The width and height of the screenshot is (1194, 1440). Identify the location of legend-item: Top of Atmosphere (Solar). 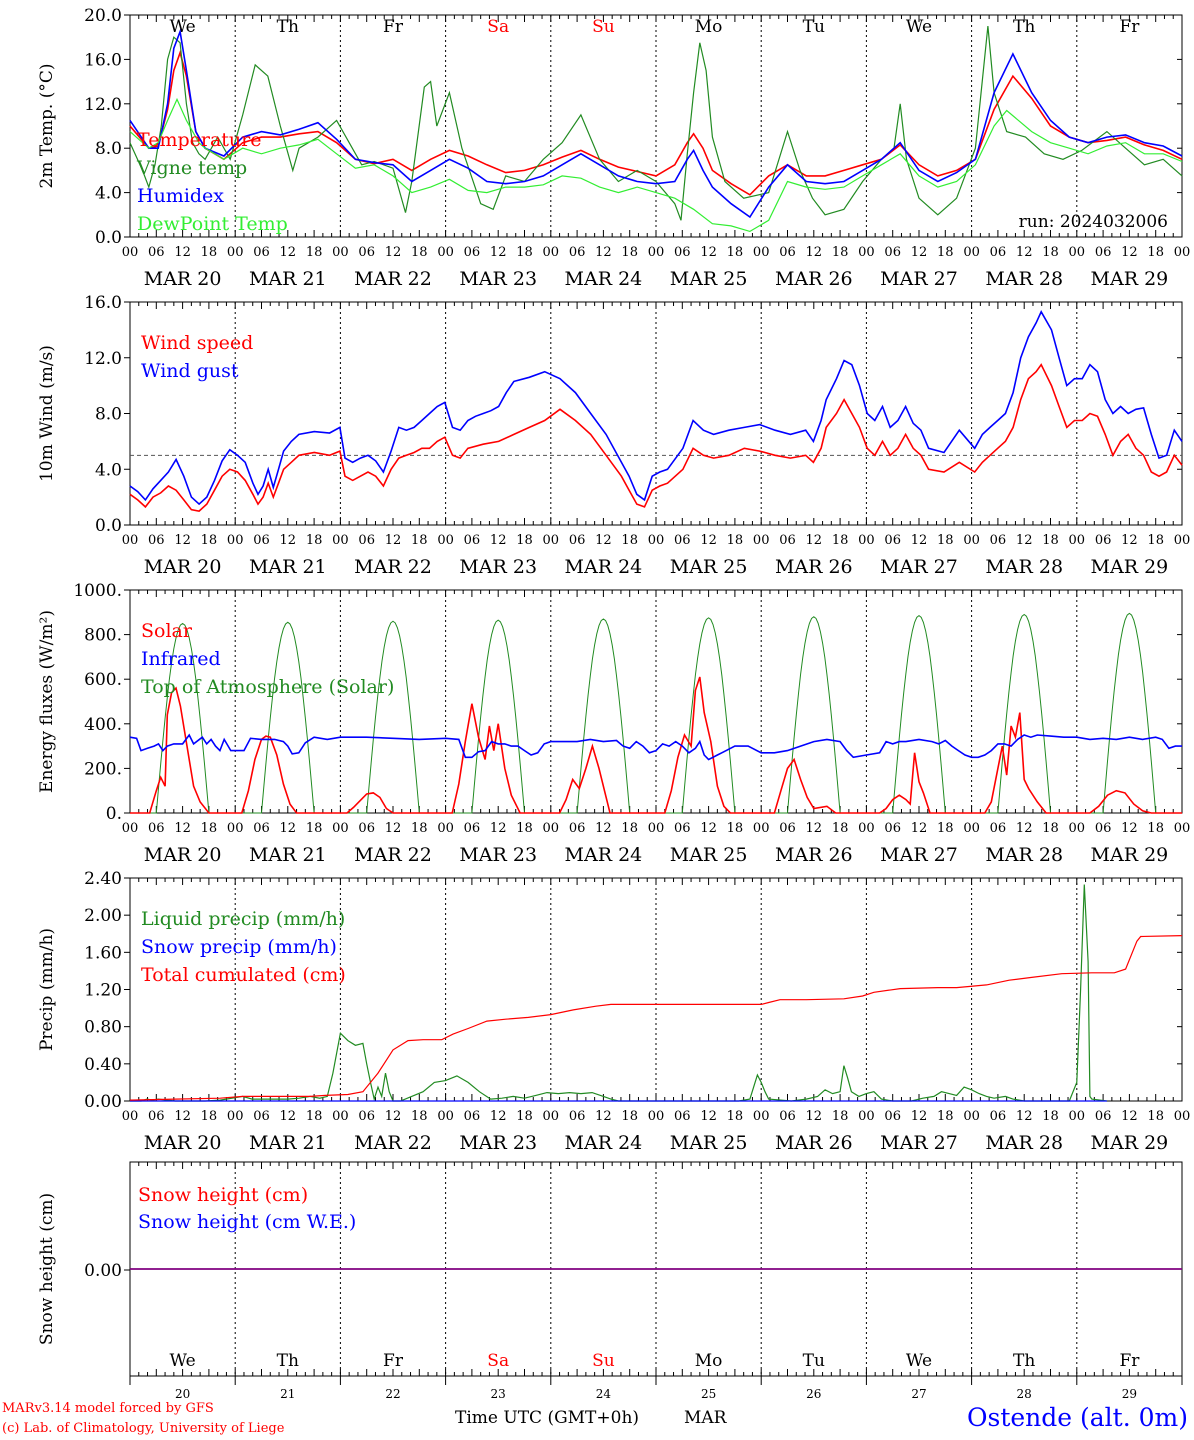
(267, 687).